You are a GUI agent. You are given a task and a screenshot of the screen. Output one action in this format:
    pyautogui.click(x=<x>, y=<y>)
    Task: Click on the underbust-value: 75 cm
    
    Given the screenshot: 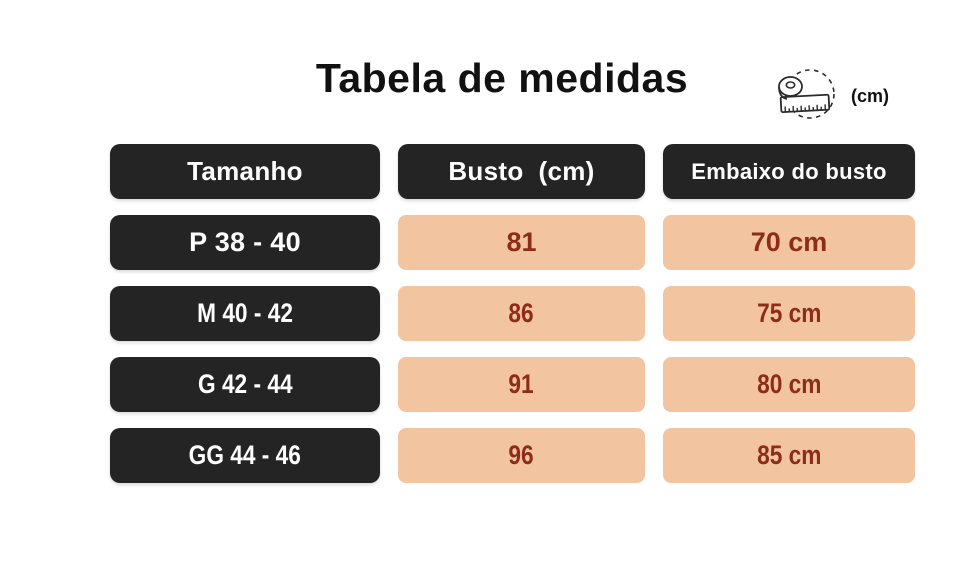 What is the action you would take?
    pyautogui.click(x=789, y=313)
    